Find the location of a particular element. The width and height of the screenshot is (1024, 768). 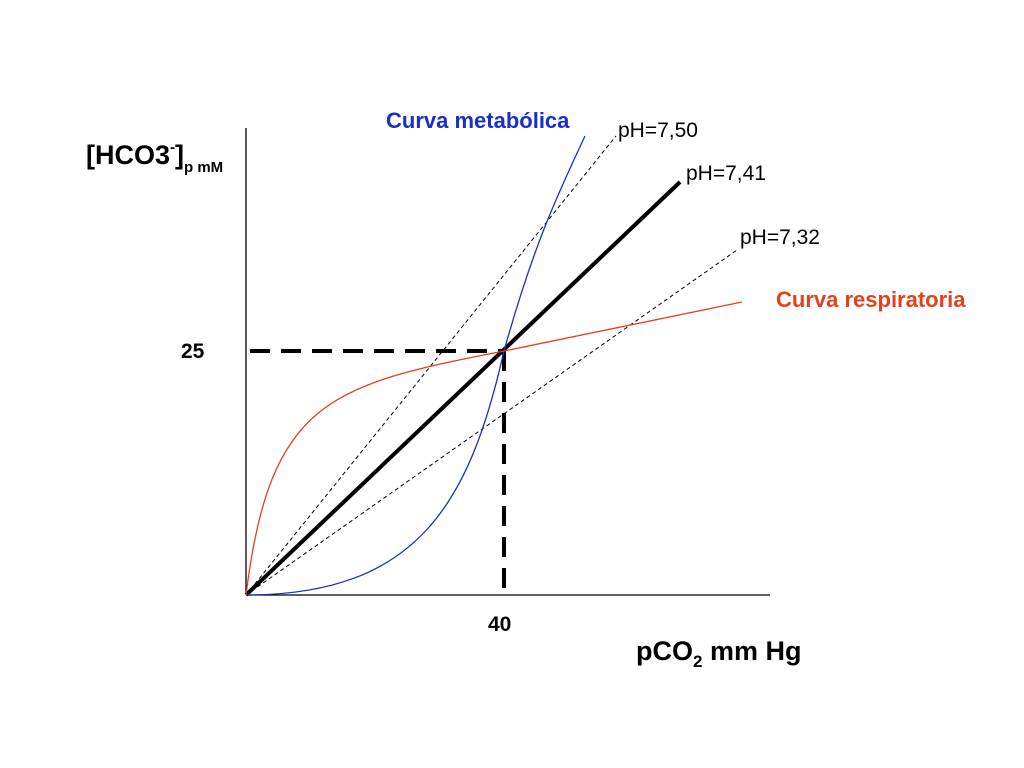

x-tick-label: 40 is located at coordinates (500, 624).